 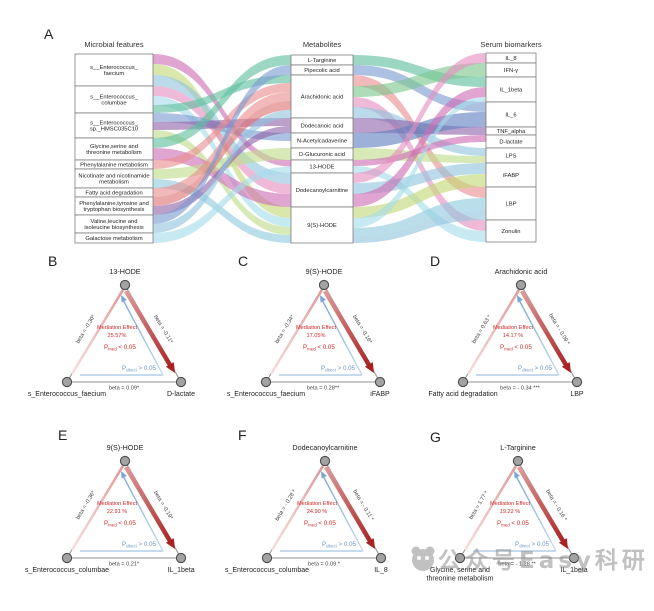 What do you see at coordinates (517, 565) in the screenshot?
I see `beta-bottom-label: beta = - 1.28 **` at bounding box center [517, 565].